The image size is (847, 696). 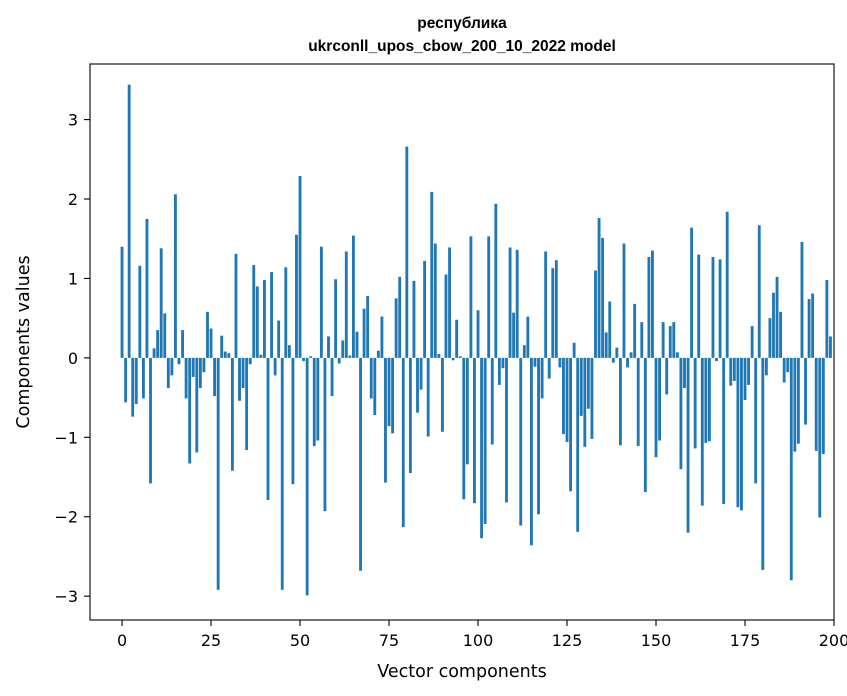 What do you see at coordinates (73, 199) in the screenshot?
I see `y-tick-label: 2` at bounding box center [73, 199].